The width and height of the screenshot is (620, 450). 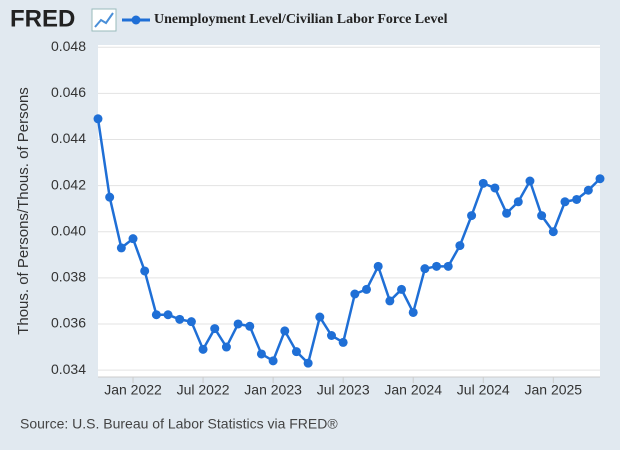 What do you see at coordinates (68, 184) in the screenshot?
I see `y-tick-label: 0.042` at bounding box center [68, 184].